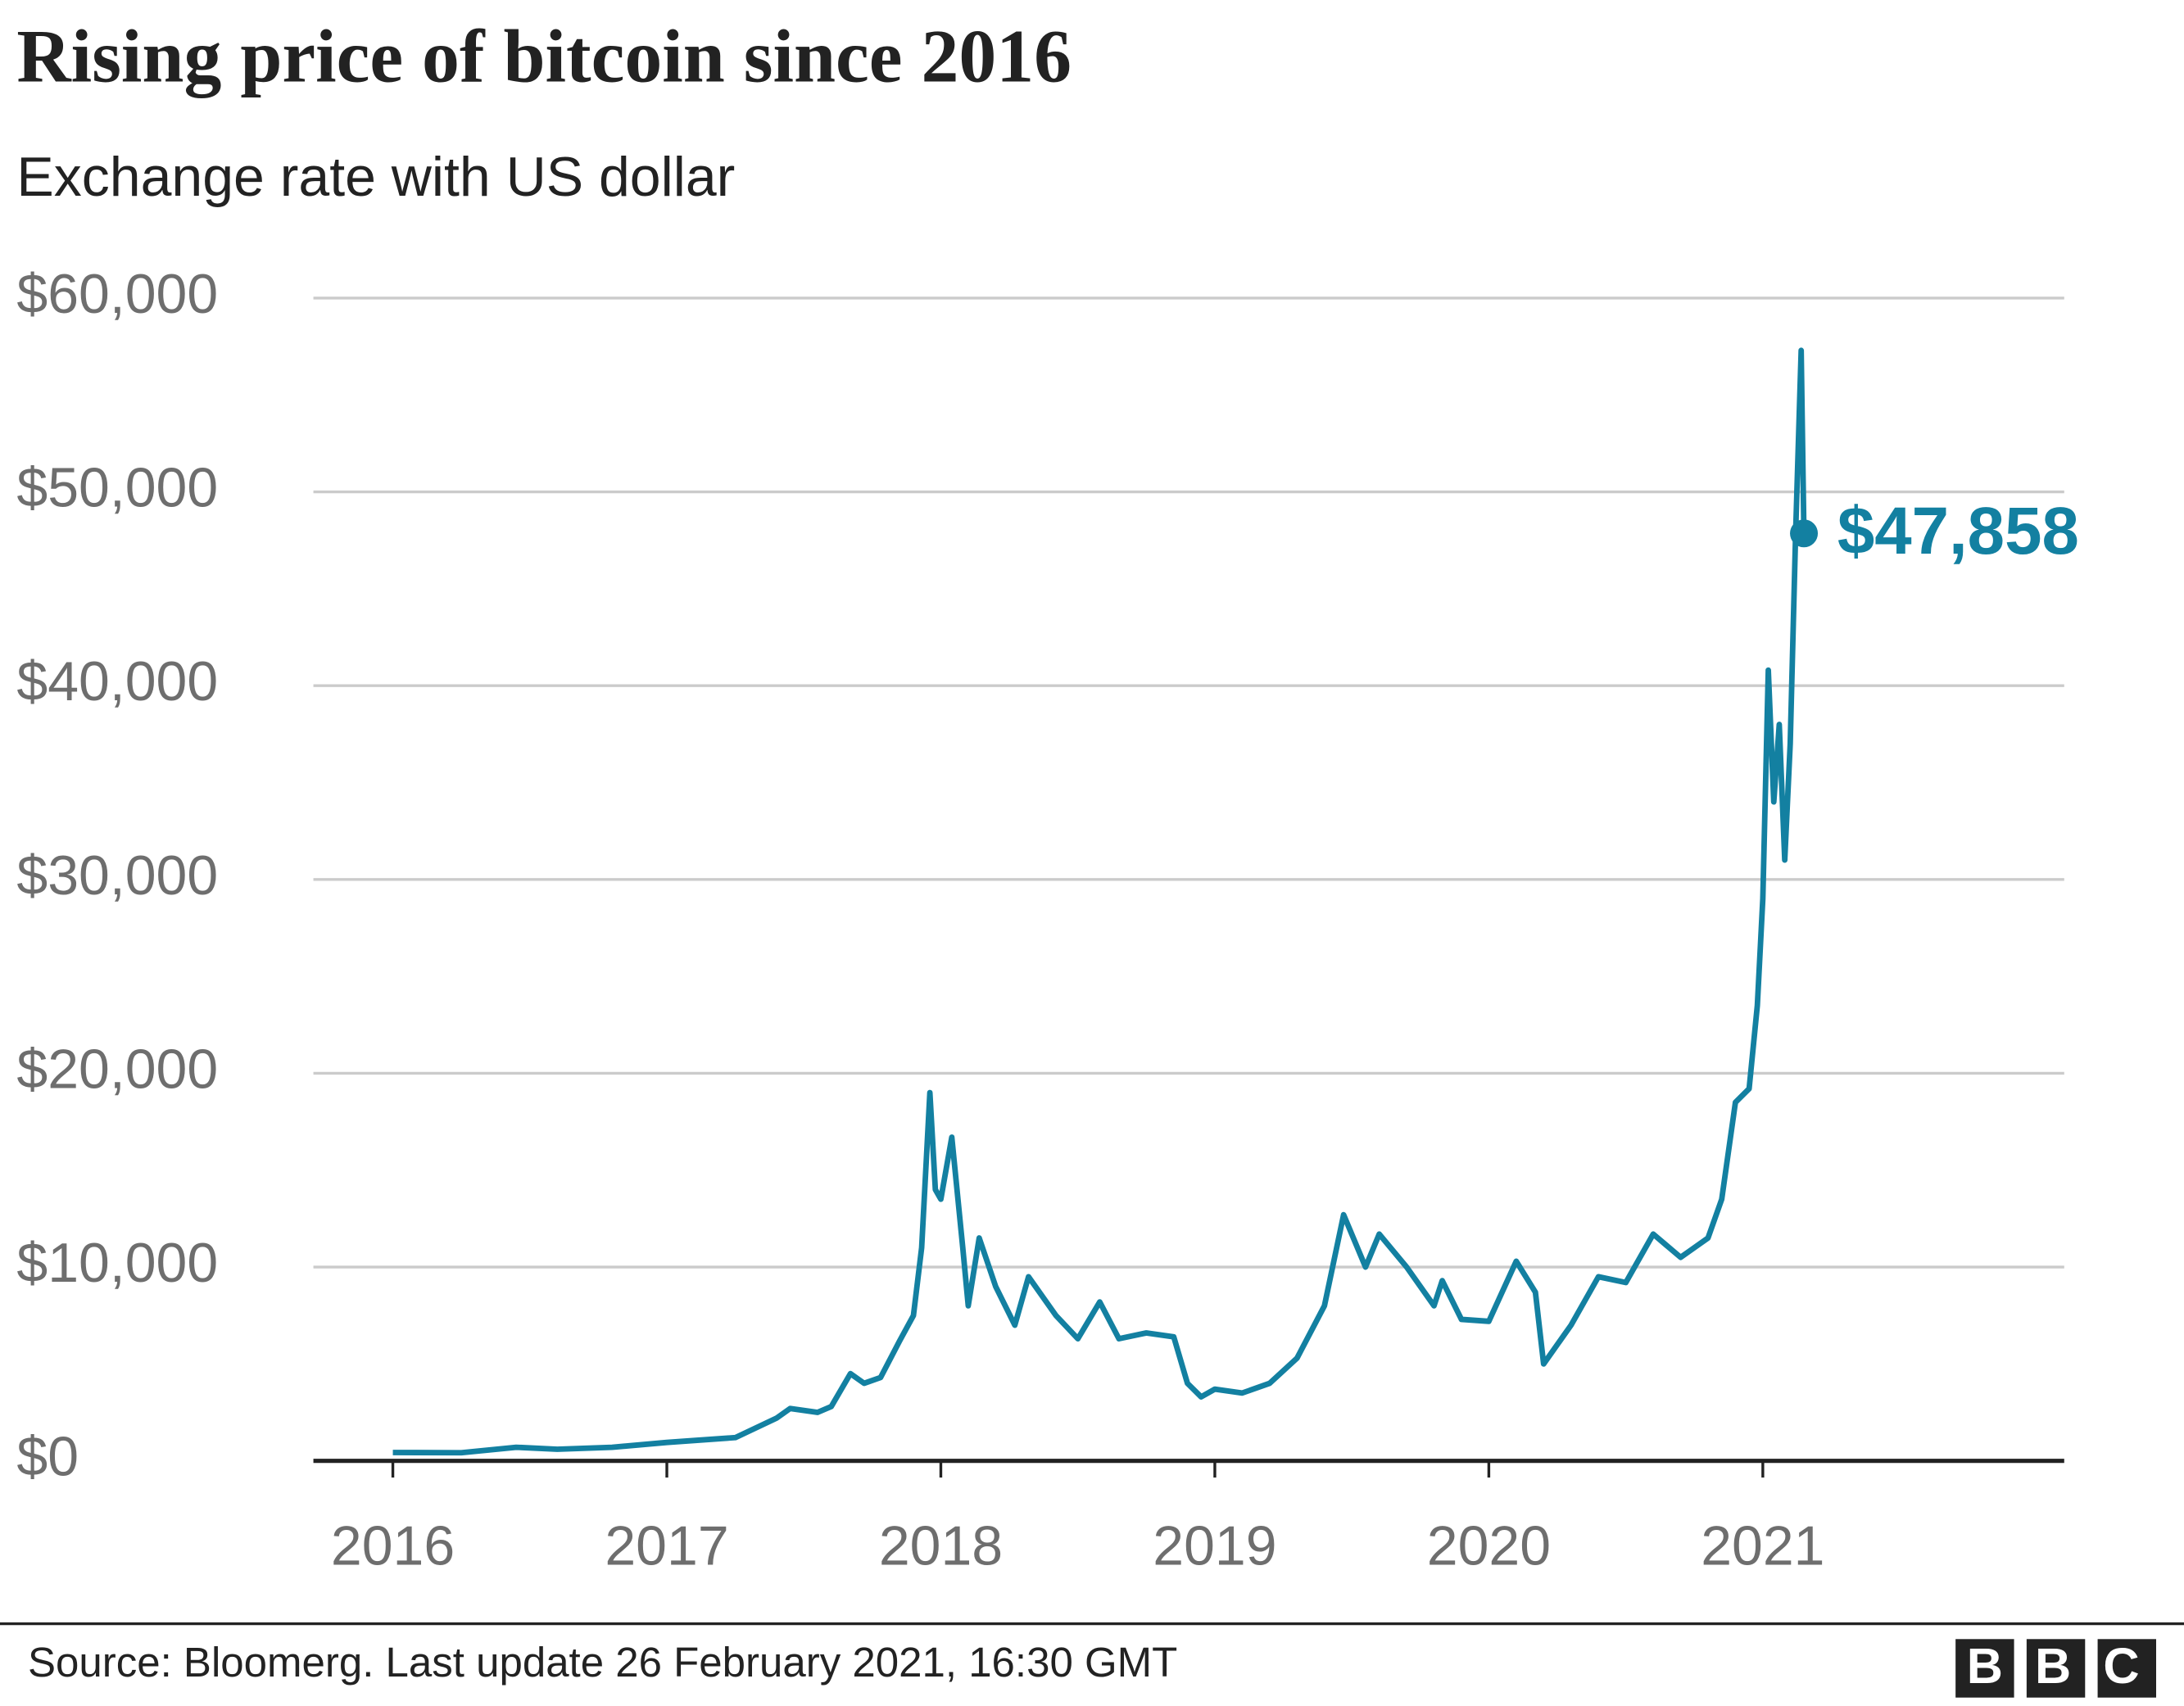  What do you see at coordinates (393, 1545) in the screenshot?
I see `x-tick-label: 2016` at bounding box center [393, 1545].